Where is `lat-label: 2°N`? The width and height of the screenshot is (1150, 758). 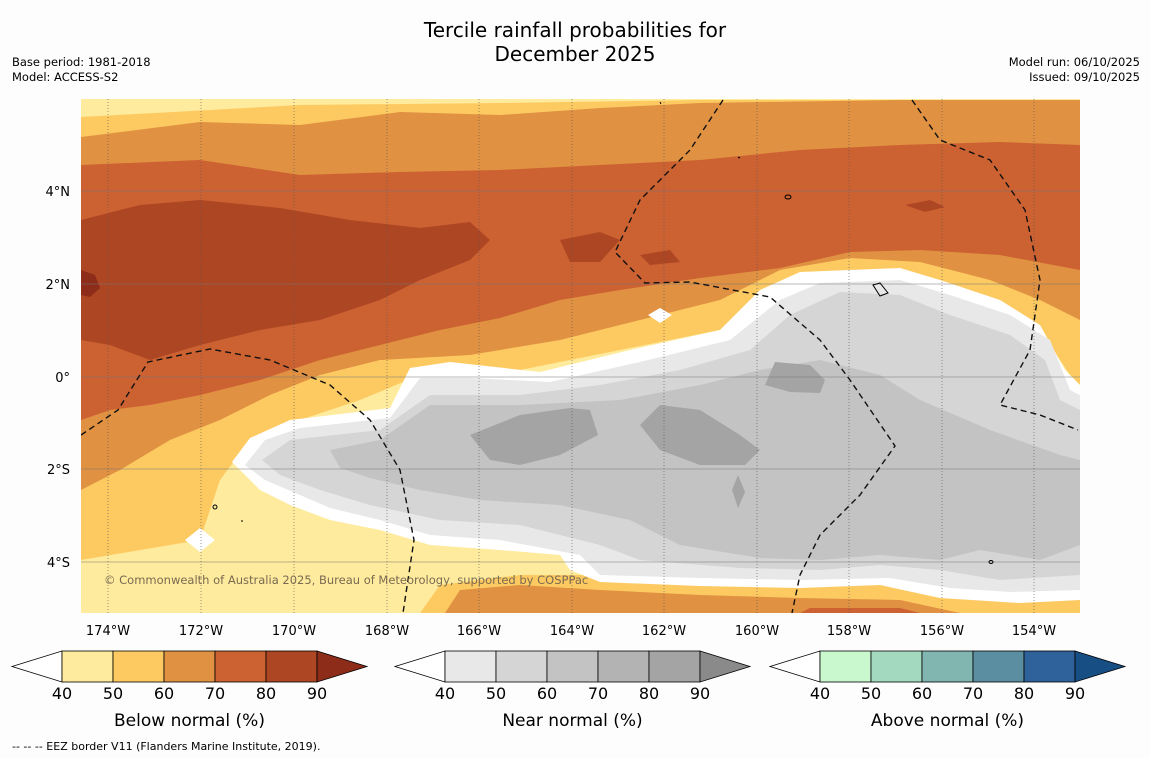 lat-label: 2°N is located at coordinates (58, 285).